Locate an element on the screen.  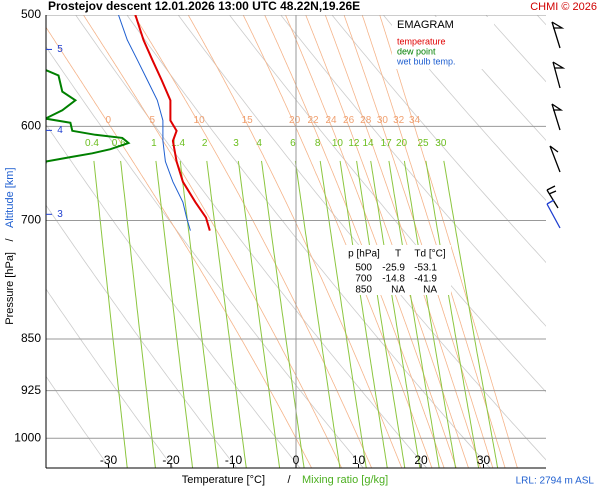
legend-box is located at coordinates (443, 43).